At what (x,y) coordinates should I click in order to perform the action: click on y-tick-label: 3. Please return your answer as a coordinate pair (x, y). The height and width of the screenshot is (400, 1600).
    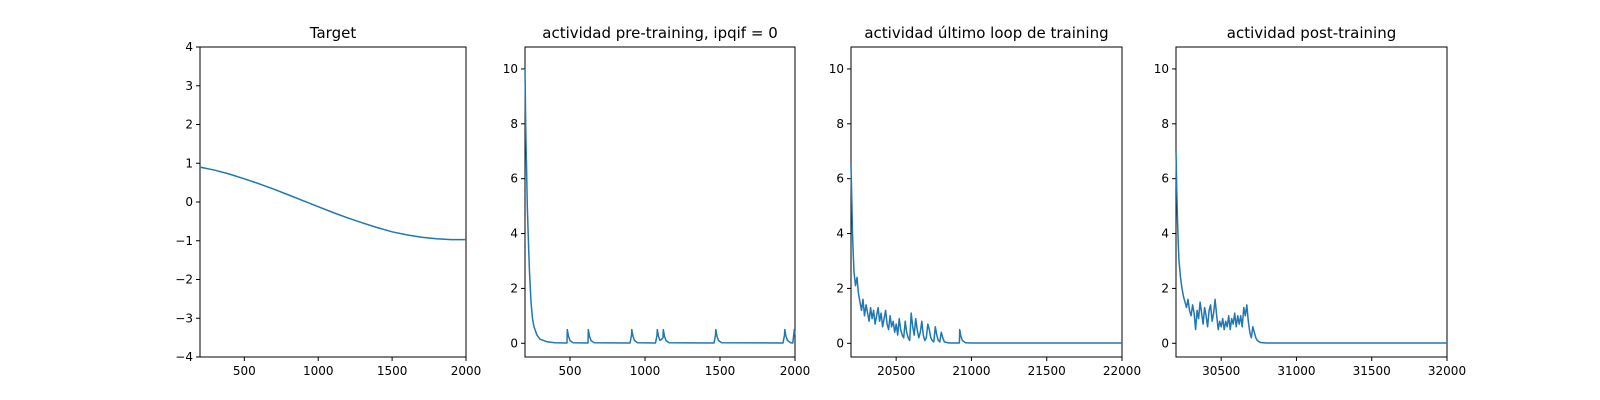
    Looking at the image, I should click on (189, 86).